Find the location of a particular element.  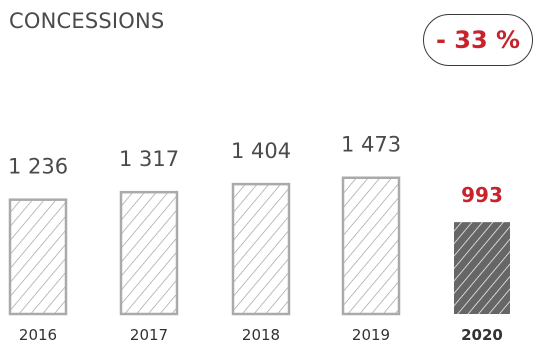

bar-2018 is located at coordinates (261, 249).